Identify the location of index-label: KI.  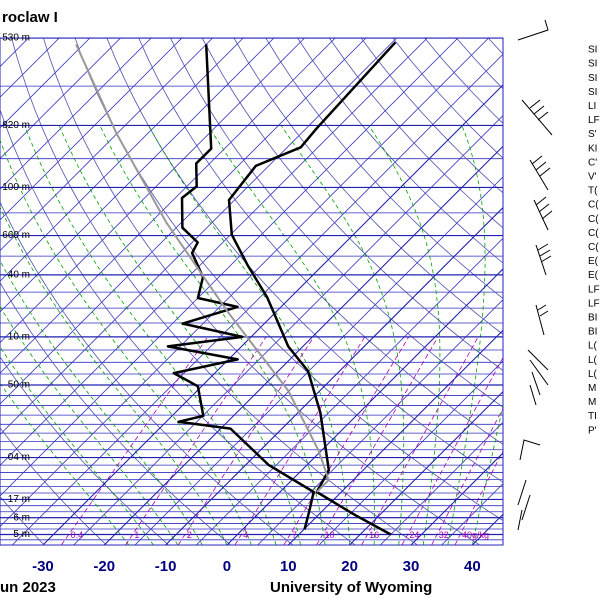
(592, 148).